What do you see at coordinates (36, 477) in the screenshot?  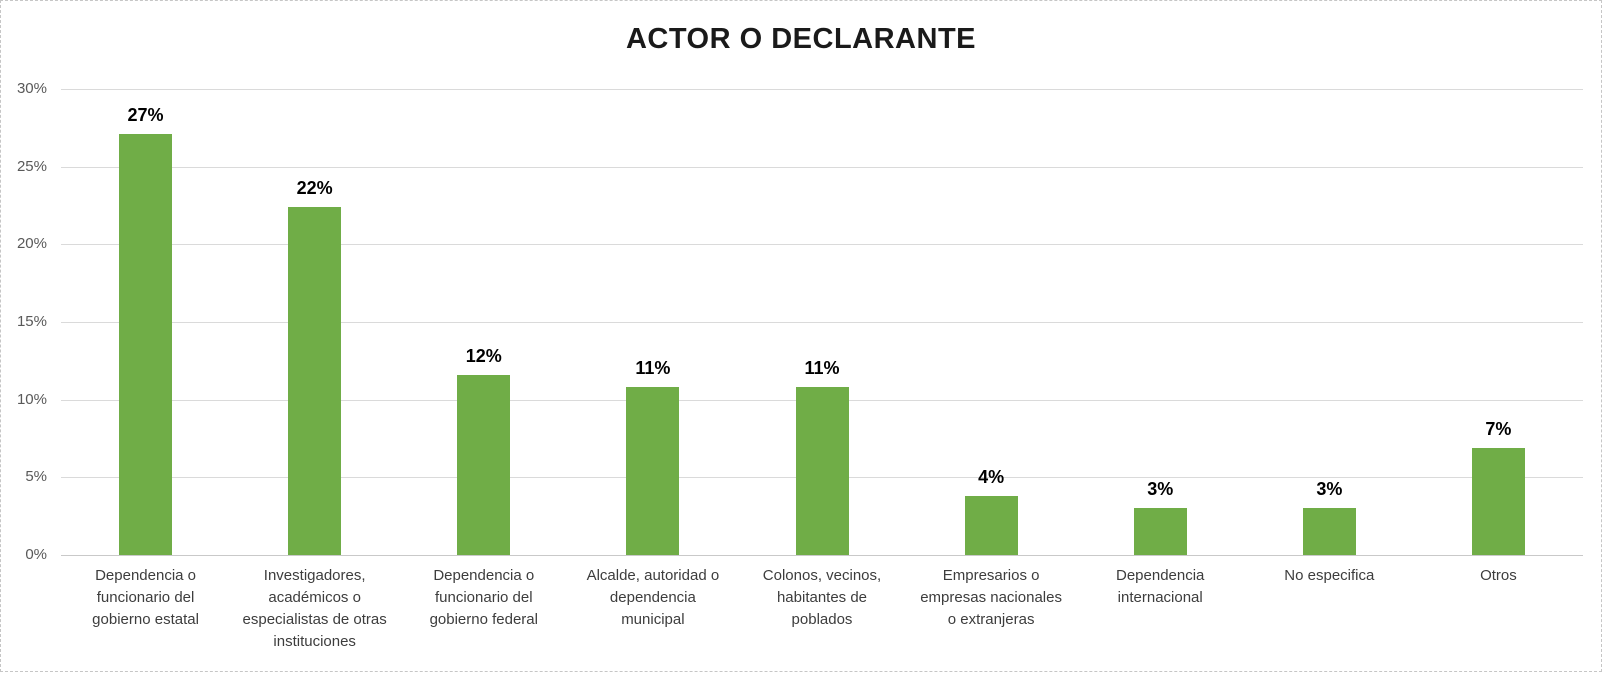 I see `y-tick-label: 5%` at bounding box center [36, 477].